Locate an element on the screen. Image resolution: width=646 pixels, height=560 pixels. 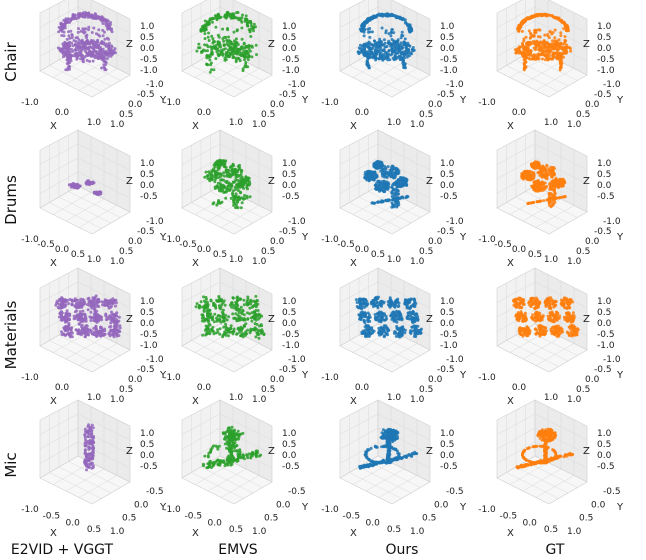
x-tick-label: 1.0 is located at coordinates (394, 123).